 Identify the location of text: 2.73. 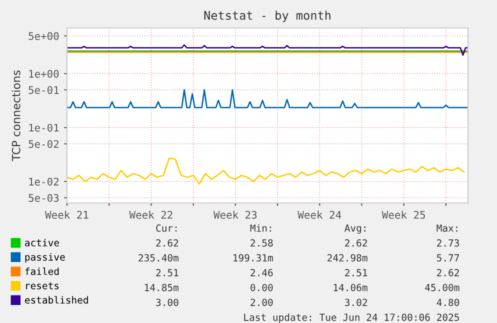
(448, 243).